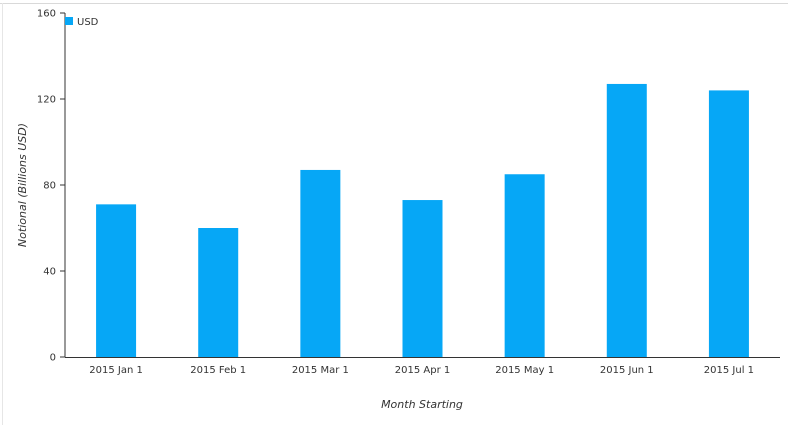 The height and width of the screenshot is (425, 788). What do you see at coordinates (116, 370) in the screenshot?
I see `x-tick-label: 2015 Jan 1` at bounding box center [116, 370].